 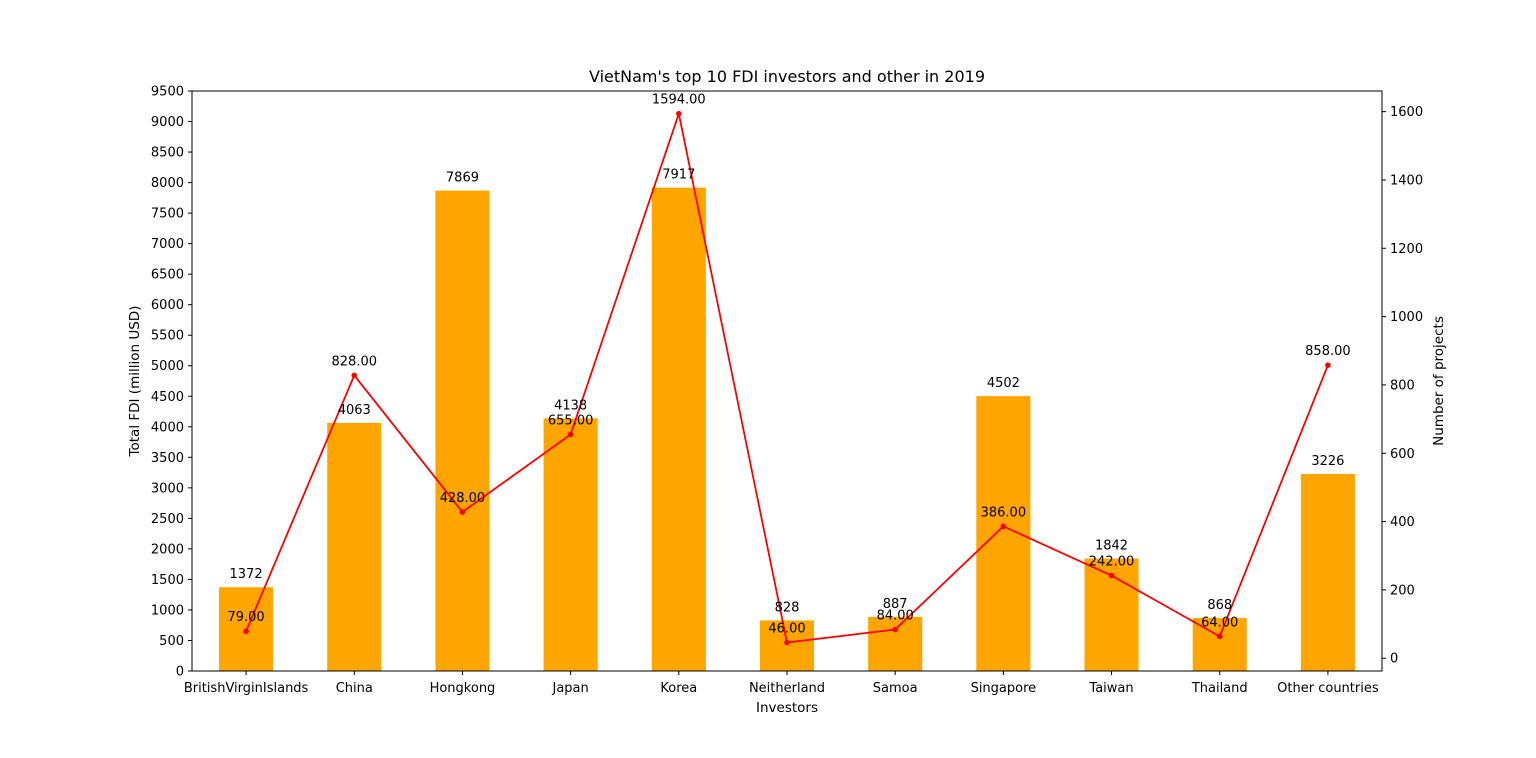 I want to click on y2-tick-label: 200, so click(x=1402, y=590).